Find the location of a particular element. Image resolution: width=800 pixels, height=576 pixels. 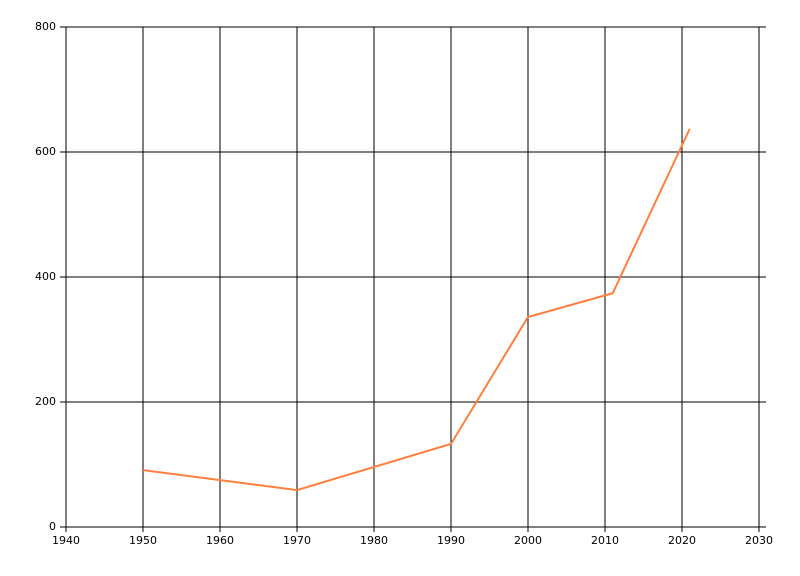

x-tick-label: 1950 is located at coordinates (143, 540).